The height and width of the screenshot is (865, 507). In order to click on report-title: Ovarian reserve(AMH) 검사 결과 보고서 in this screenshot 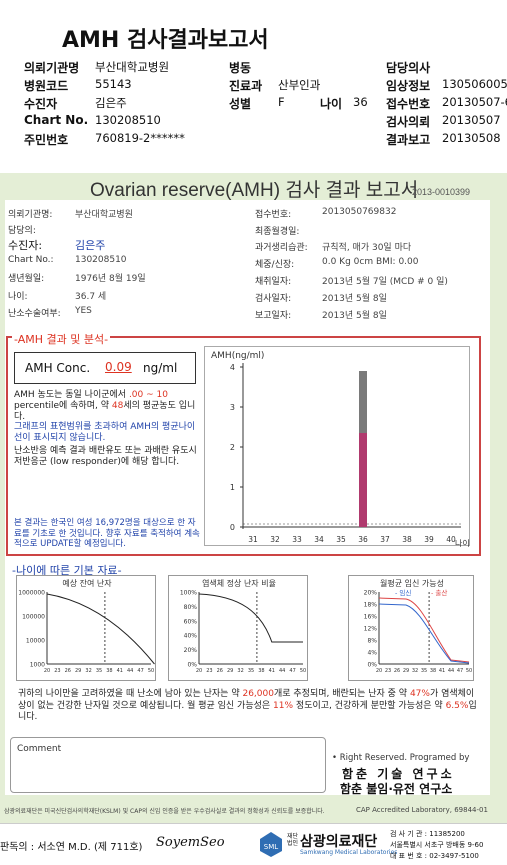, I will do `click(254, 190)`.